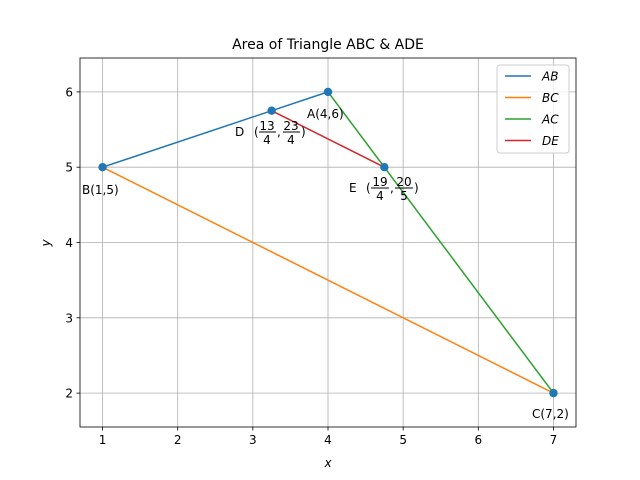  What do you see at coordinates (368, 188) in the screenshot?
I see `label-point-e-open-paren: (` at bounding box center [368, 188].